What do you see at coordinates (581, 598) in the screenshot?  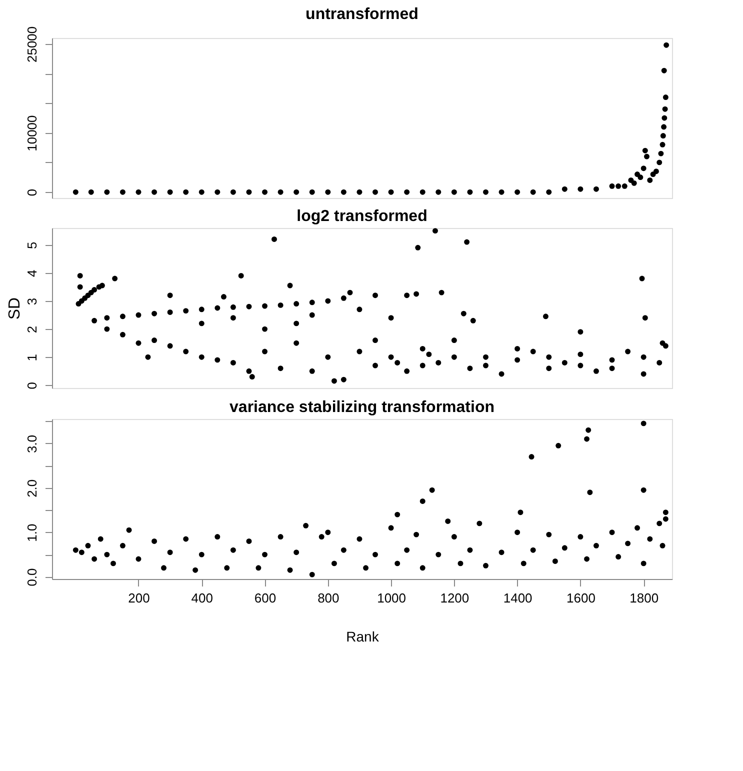 I see `x-tick-label: 1600` at bounding box center [581, 598].